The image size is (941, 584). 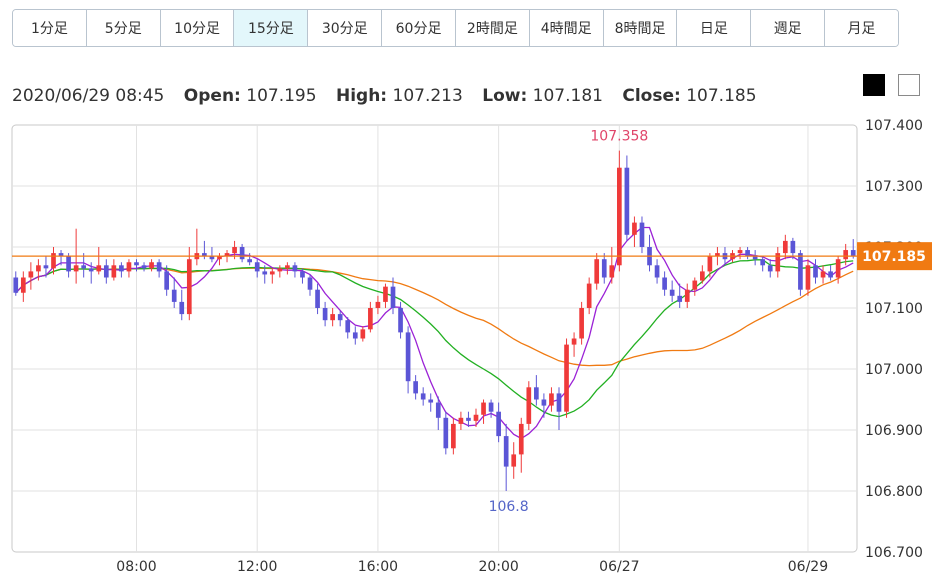 I want to click on x-tick-label: 20:00, so click(x=498, y=567).